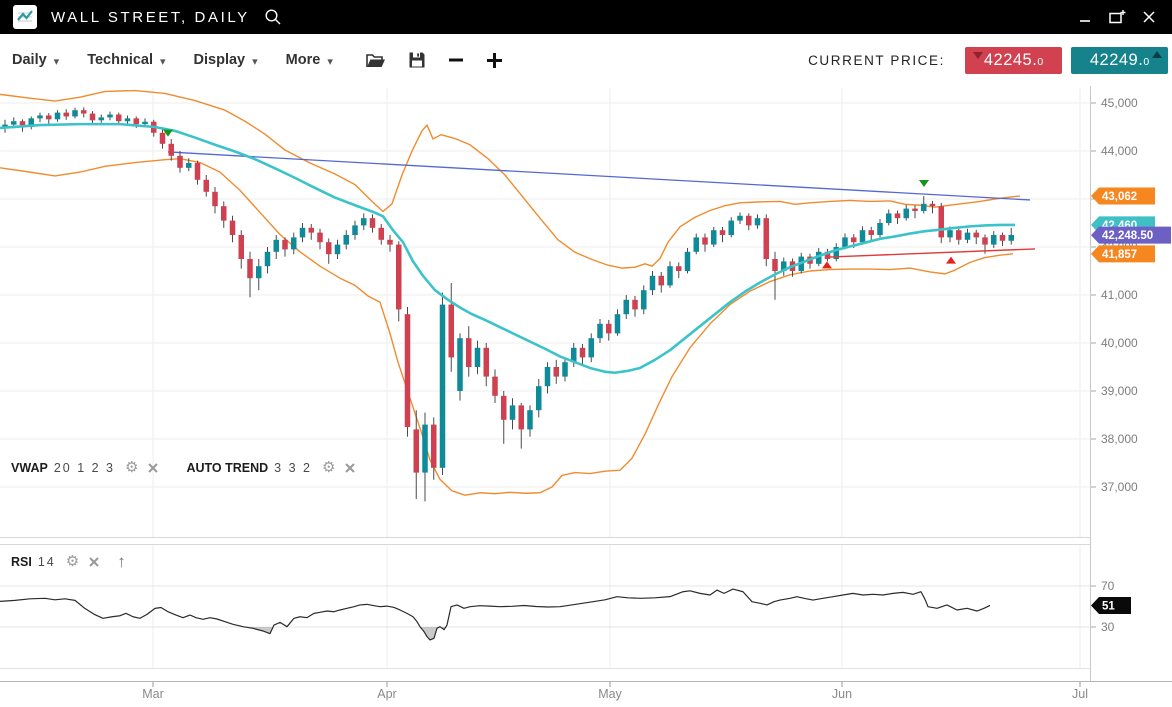  What do you see at coordinates (586, 17) in the screenshot?
I see `window-titlebar: WALL STREET, DAILY` at bounding box center [586, 17].